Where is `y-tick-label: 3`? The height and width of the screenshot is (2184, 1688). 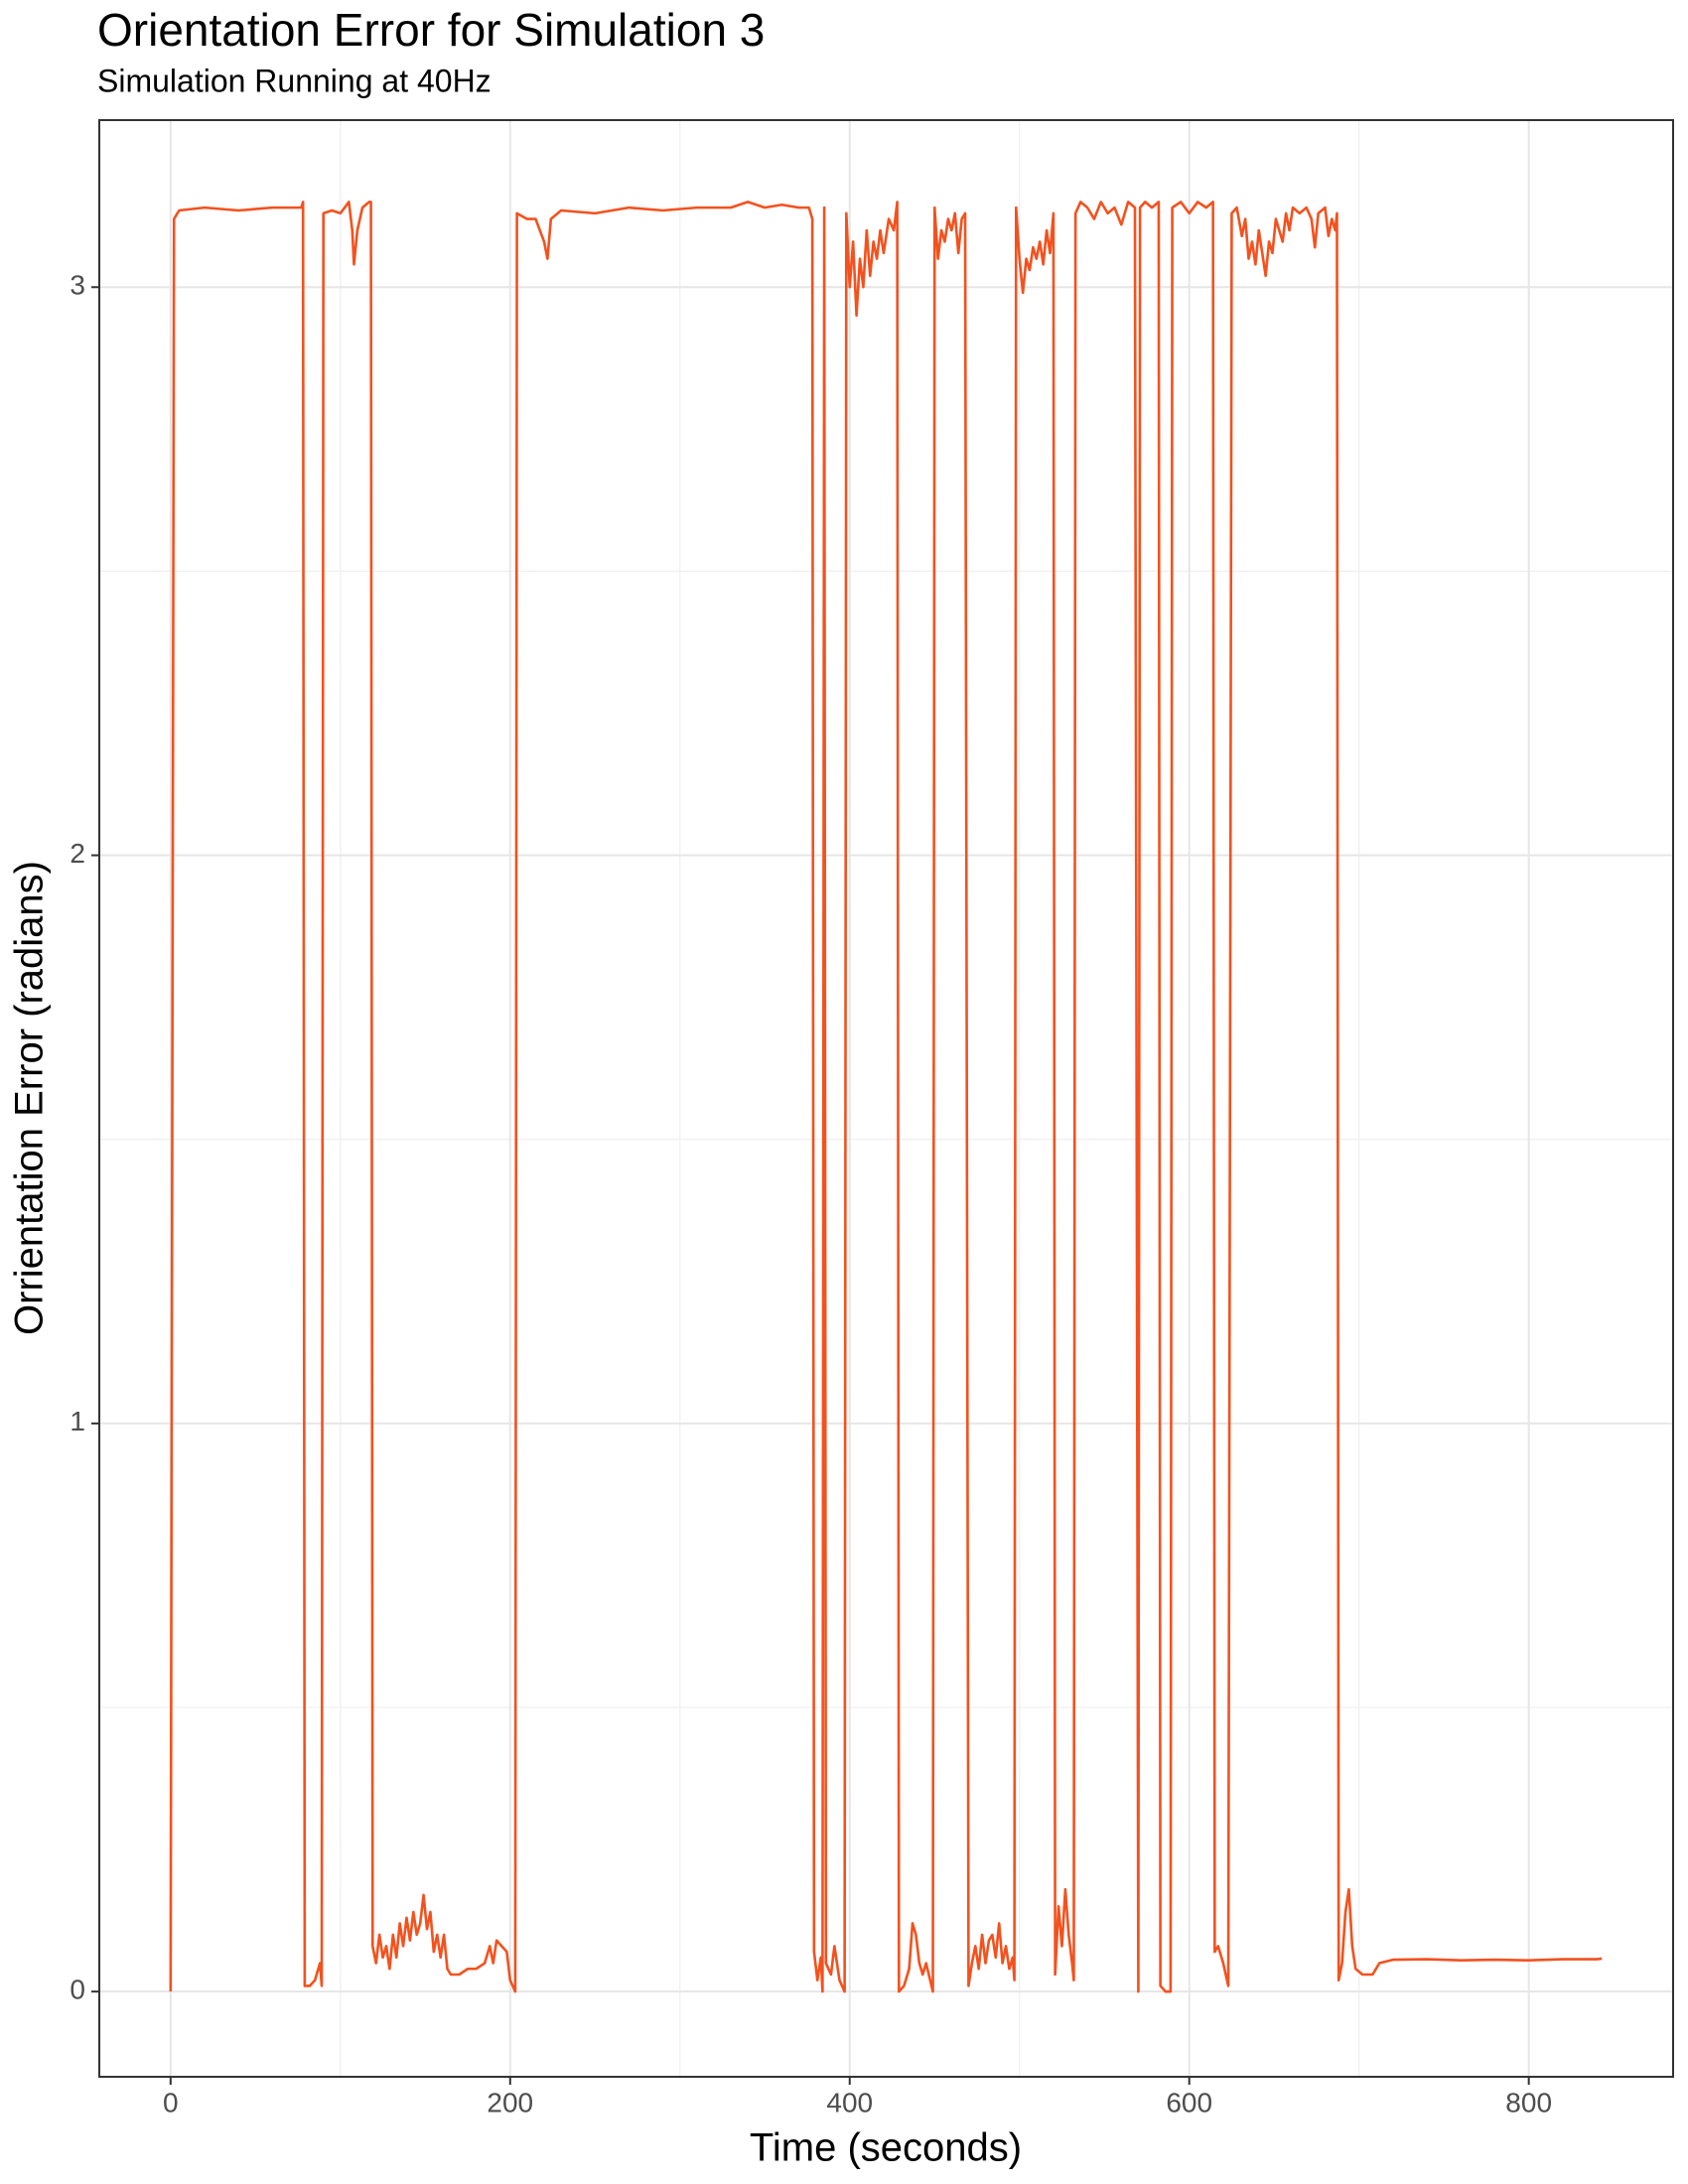
y-tick-label: 3 is located at coordinates (77, 285).